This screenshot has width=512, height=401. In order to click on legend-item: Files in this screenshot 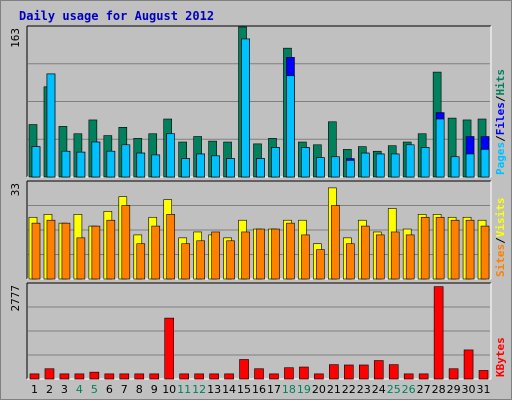, I will do `click(500, 118)`.